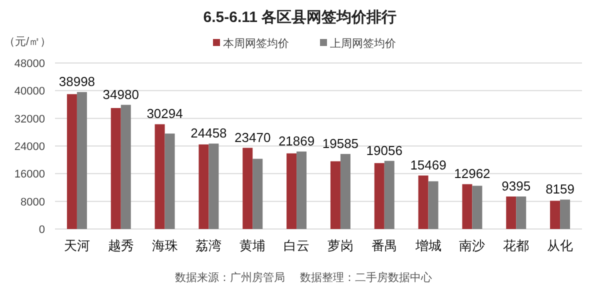 This screenshot has width=600, height=296. I want to click on data-label: 38998, so click(77, 82).